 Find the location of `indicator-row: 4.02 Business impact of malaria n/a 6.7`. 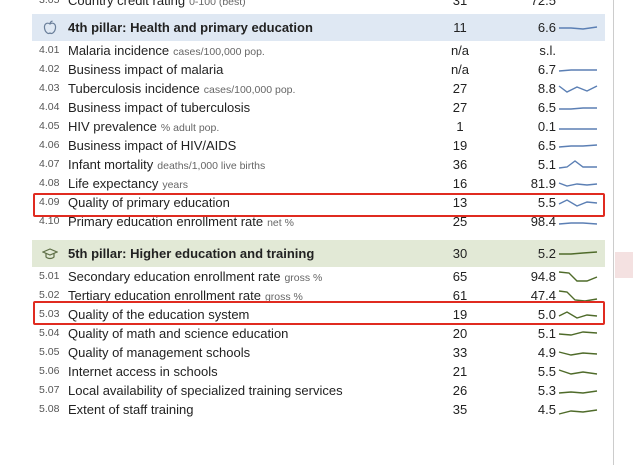

indicator-row: 4.02 Business impact of malaria n/a 6.7 is located at coordinates (318, 69).